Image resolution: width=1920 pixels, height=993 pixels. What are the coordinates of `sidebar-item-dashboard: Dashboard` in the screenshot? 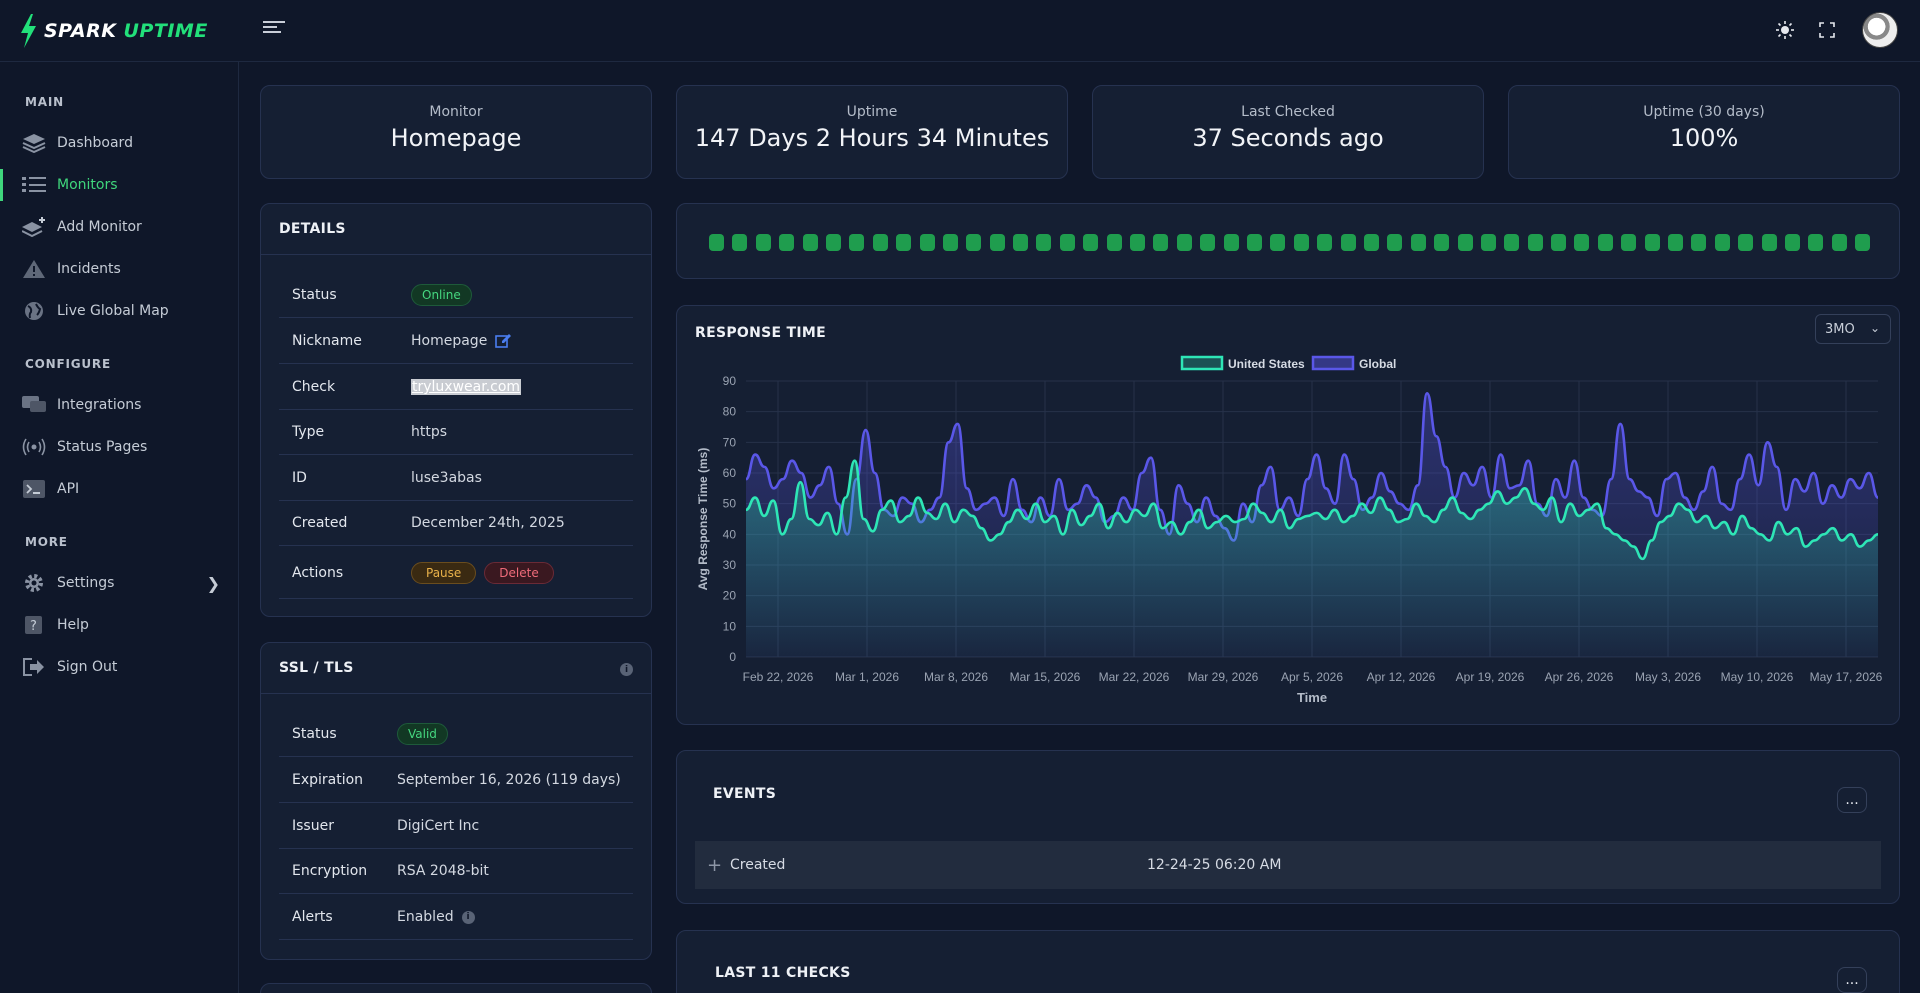 It's located at (119, 143).